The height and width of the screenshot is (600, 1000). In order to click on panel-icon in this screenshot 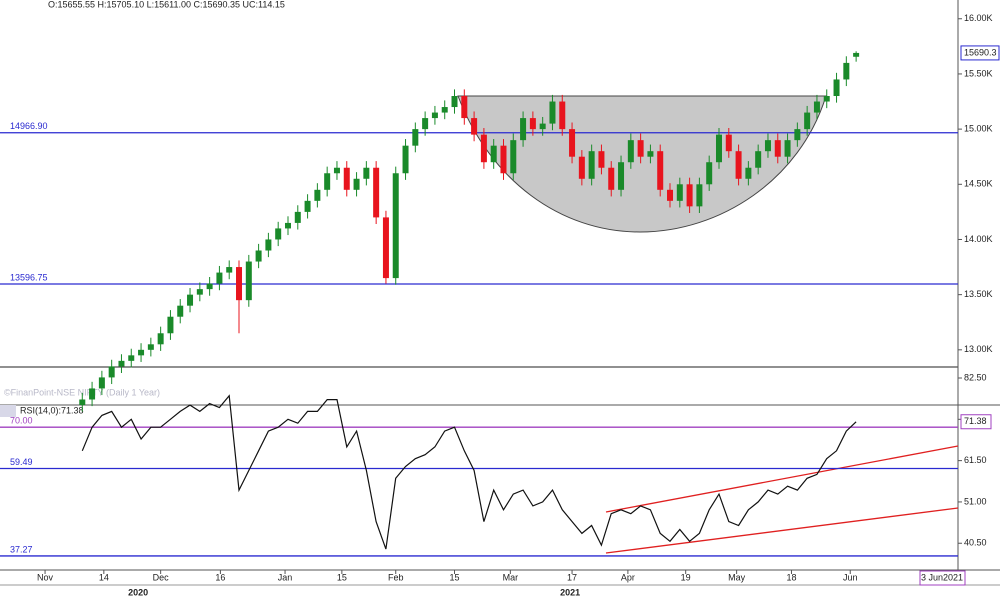, I will do `click(8, 411)`.